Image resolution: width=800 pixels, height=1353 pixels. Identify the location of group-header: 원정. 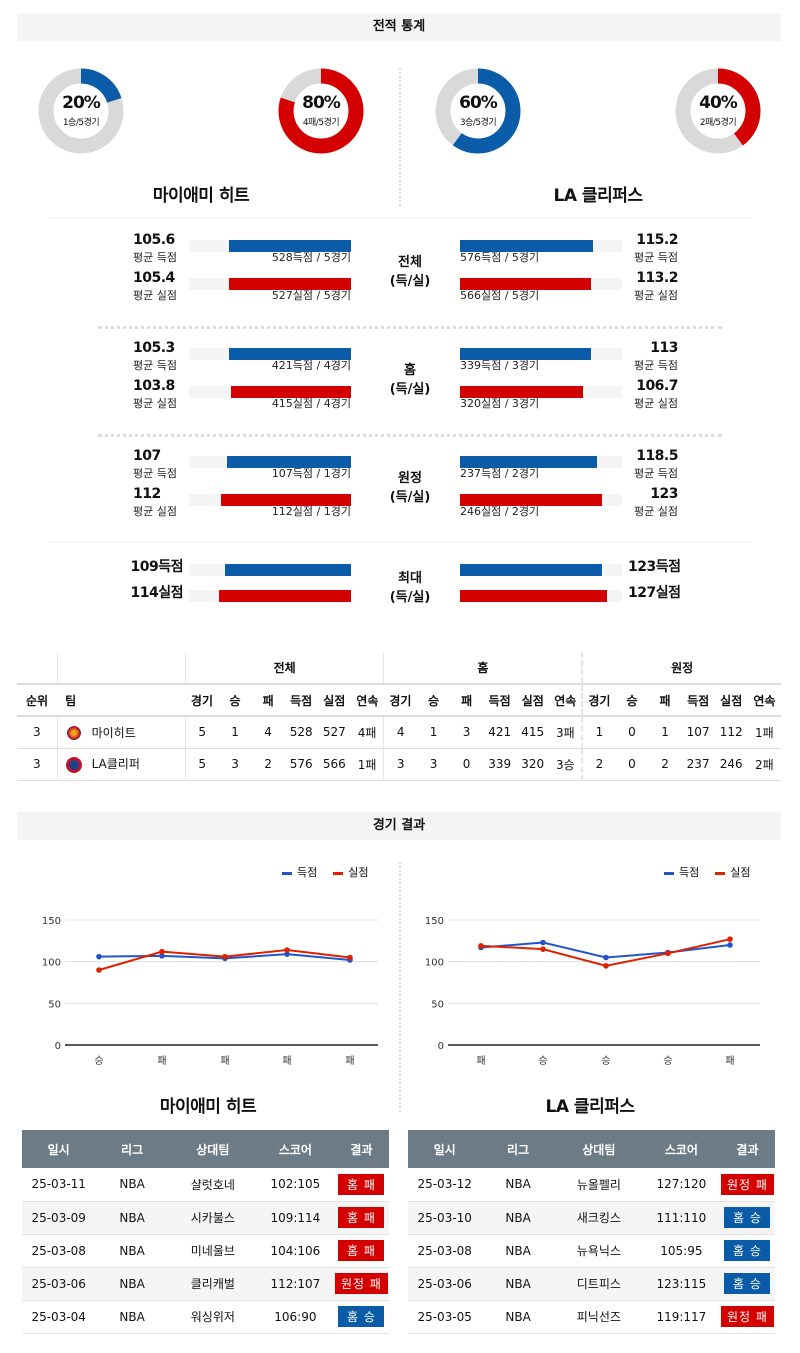
(681, 668).